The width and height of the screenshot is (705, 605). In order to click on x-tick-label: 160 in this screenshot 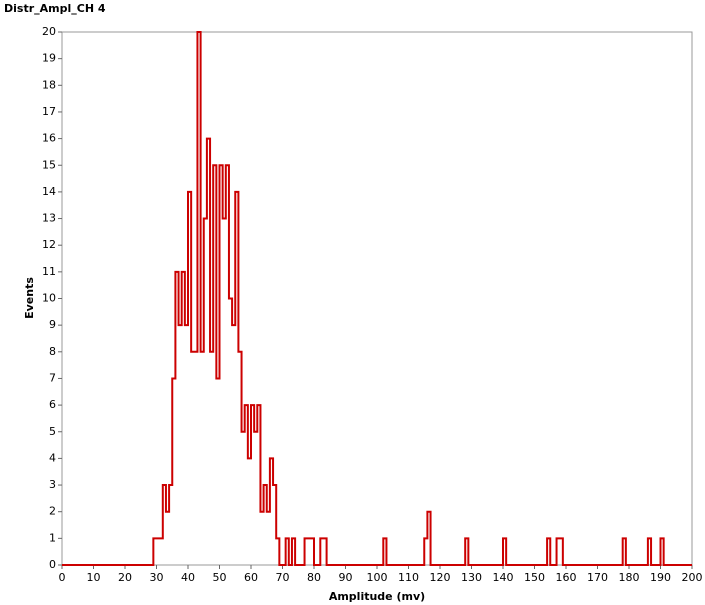, I will do `click(566, 577)`.